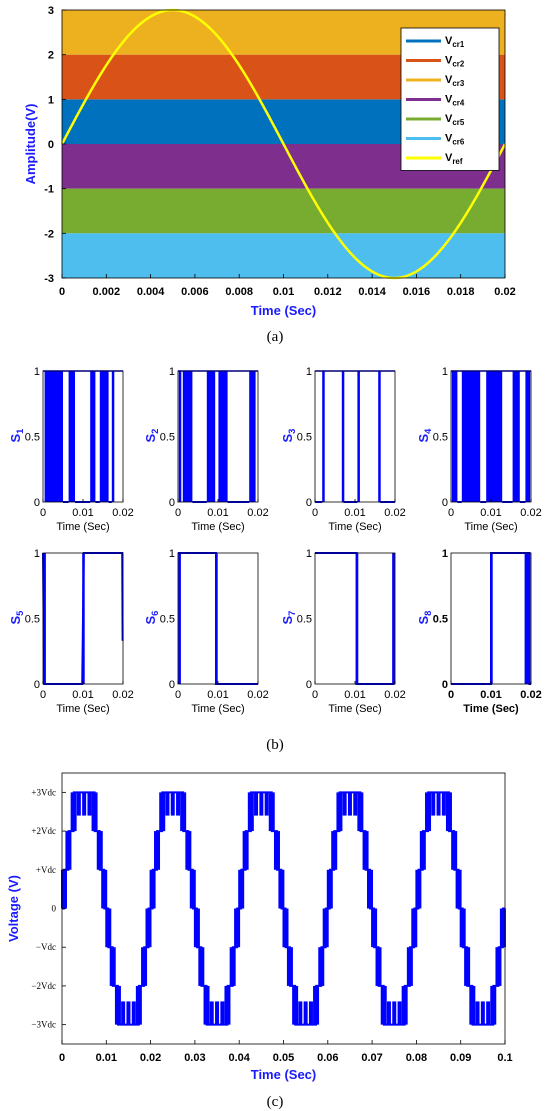  I want to click on legend-label-vcr1-sub: cr1, so click(458, 44).